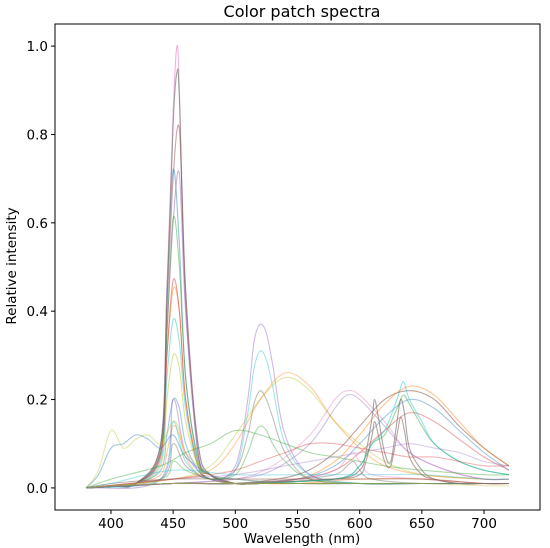 The height and width of the screenshot is (548, 550). Describe the element at coordinates (235, 524) in the screenshot. I see `x-tick-label: 500` at that location.